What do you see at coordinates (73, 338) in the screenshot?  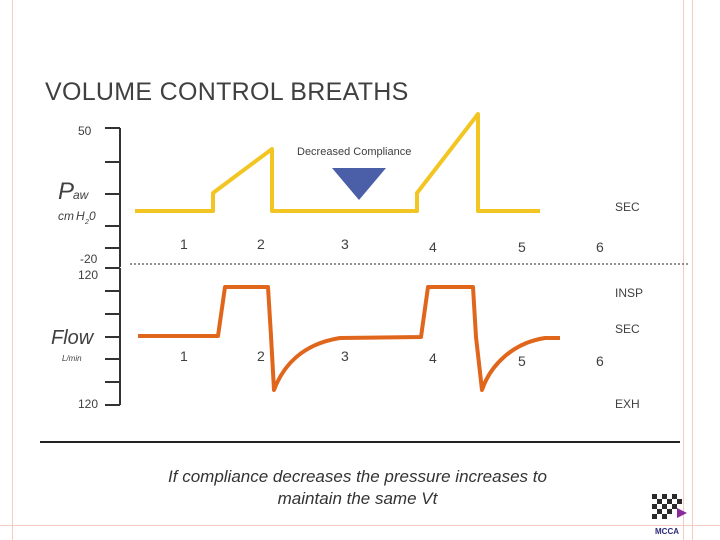 I see `flow-label-main: Flow` at bounding box center [73, 338].